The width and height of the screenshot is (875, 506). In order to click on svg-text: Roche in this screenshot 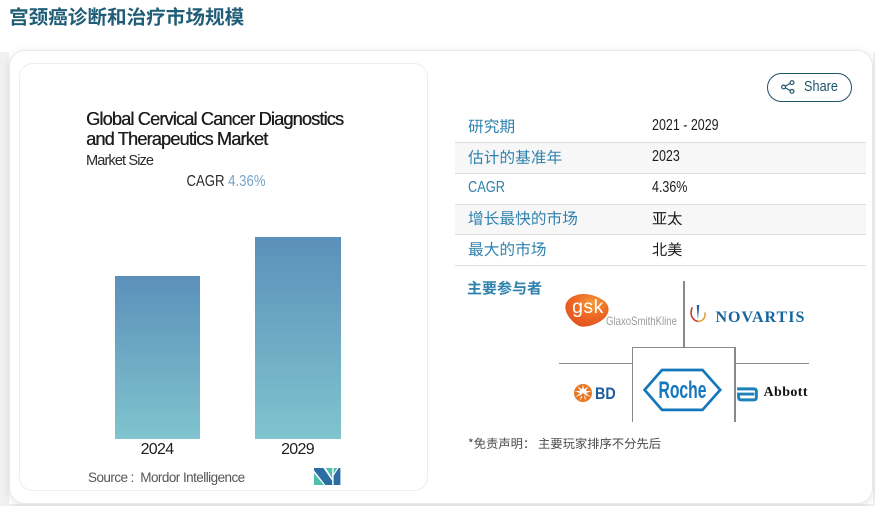, I will do `click(683, 390)`.